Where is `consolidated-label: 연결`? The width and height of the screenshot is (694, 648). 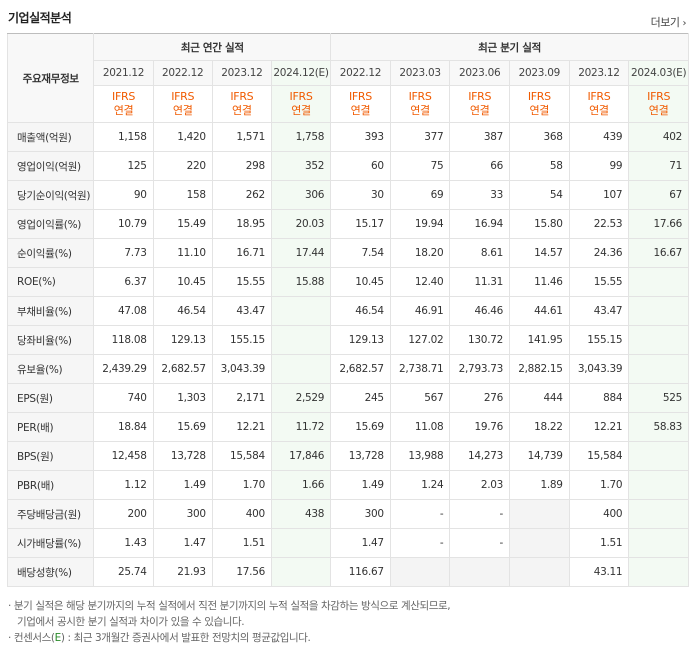
consolidated-label: 연결 is located at coordinates (599, 110).